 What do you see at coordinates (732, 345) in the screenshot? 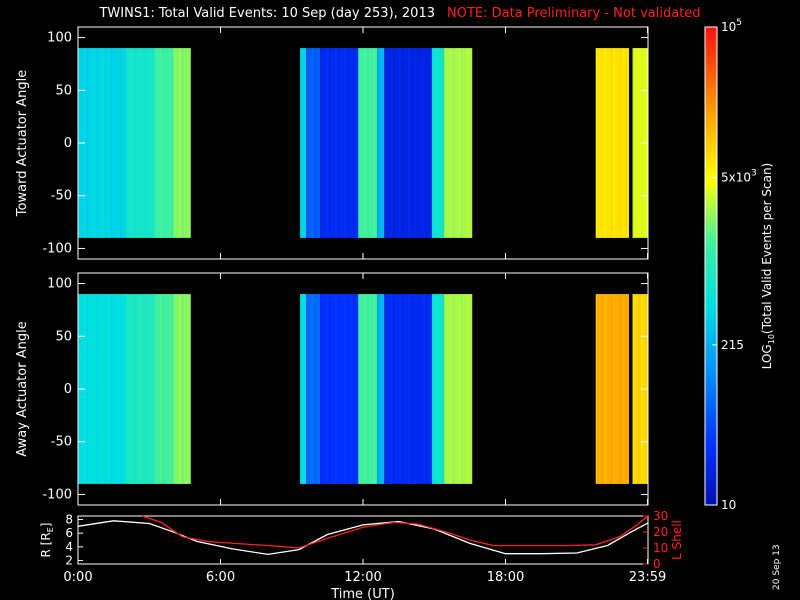
I see `colorbar-tick-label: 215` at bounding box center [732, 345].